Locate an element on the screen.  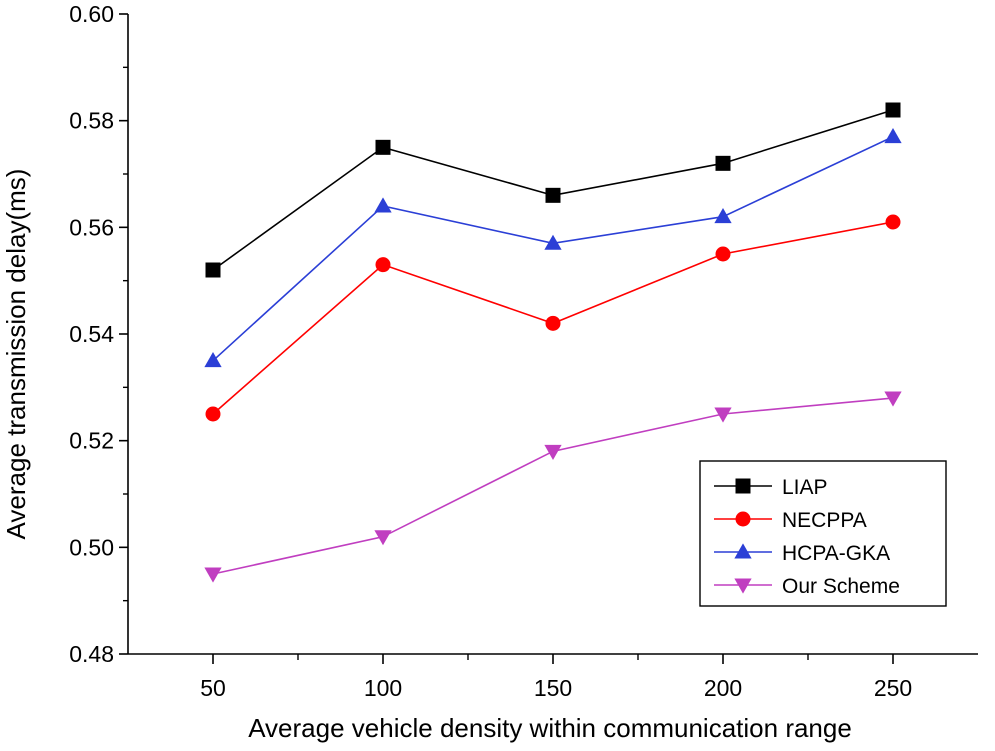
x-tick-label: 150 is located at coordinates (553, 688).